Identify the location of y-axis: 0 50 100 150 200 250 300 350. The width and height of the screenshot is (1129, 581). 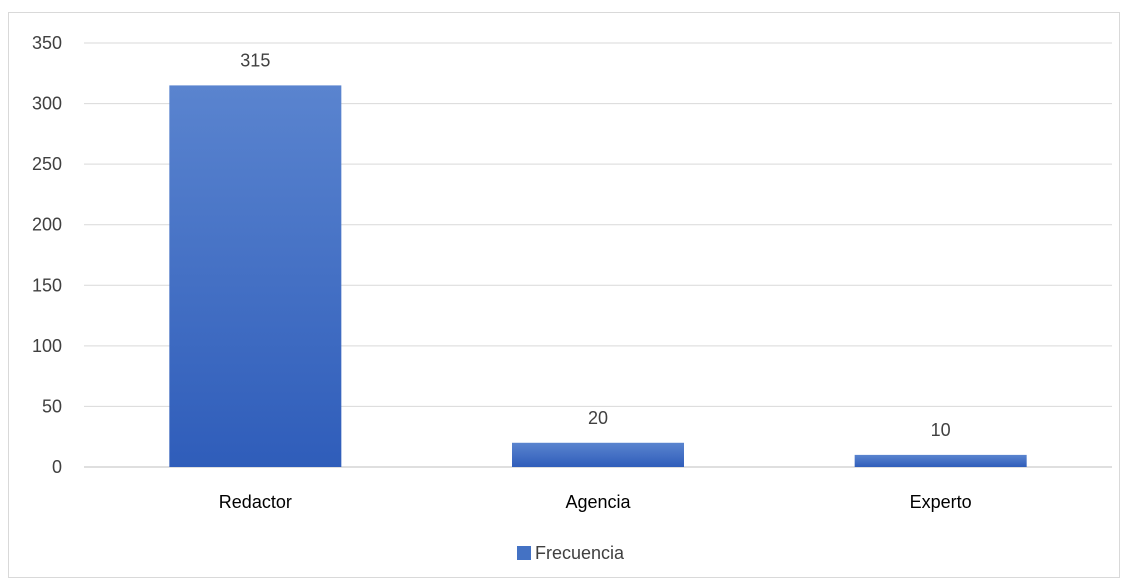
(47, 255).